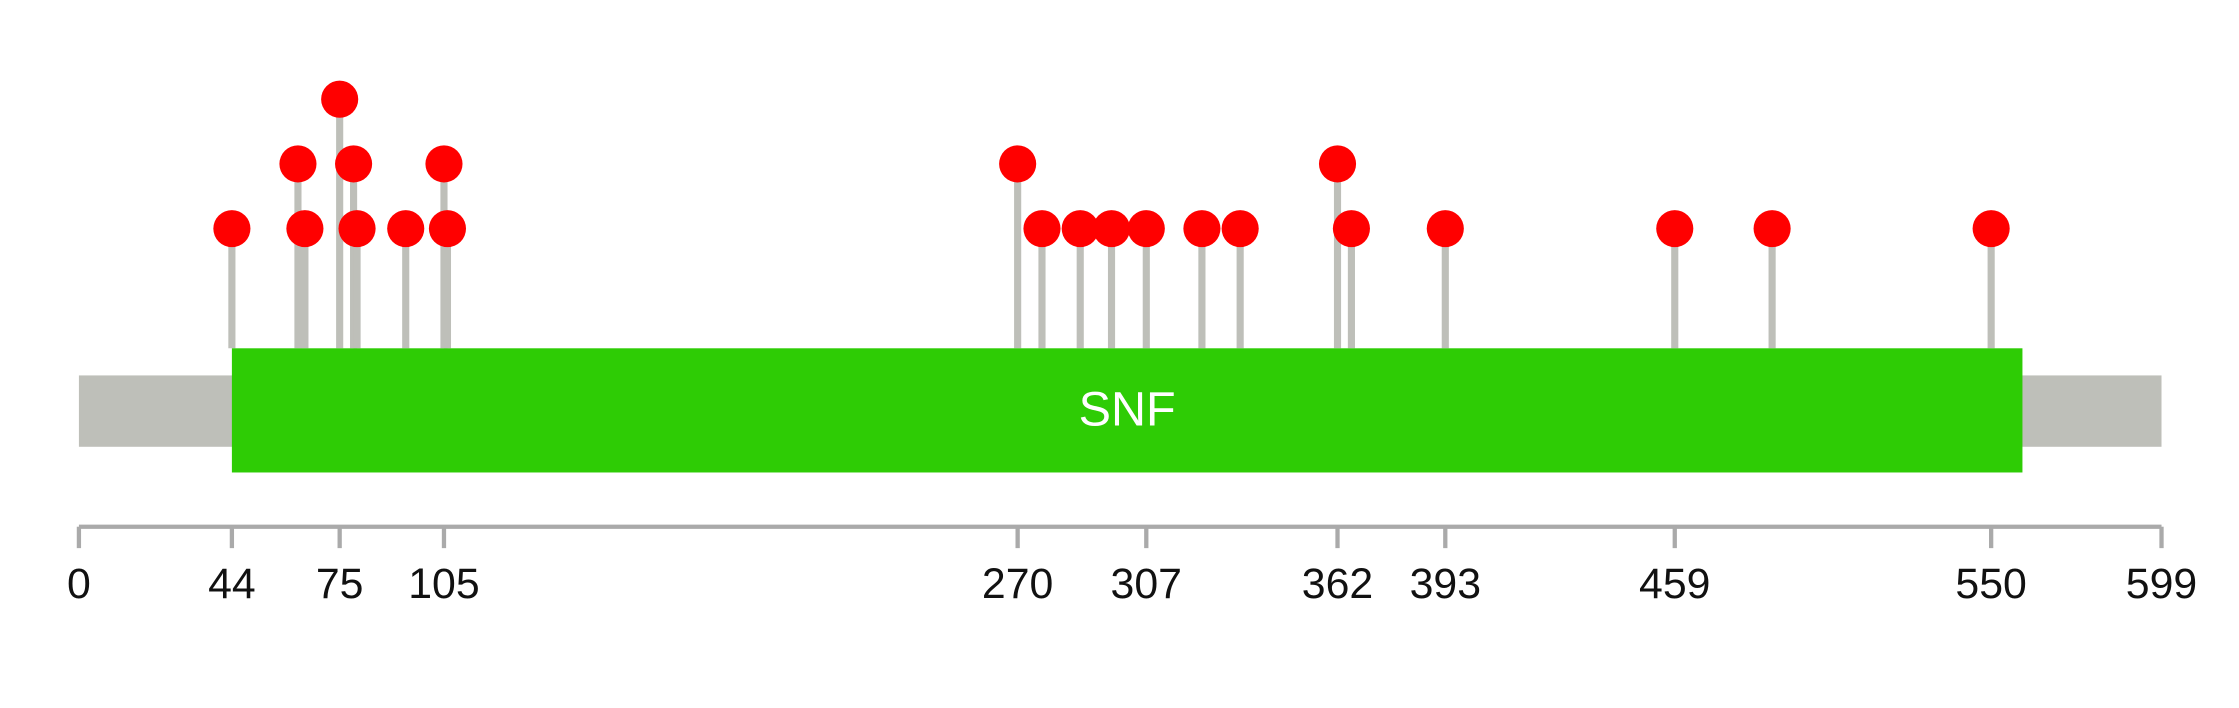 This screenshot has height=708, width=2239. Describe the element at coordinates (1674, 584) in the screenshot. I see `x-tick-label: 459` at that location.